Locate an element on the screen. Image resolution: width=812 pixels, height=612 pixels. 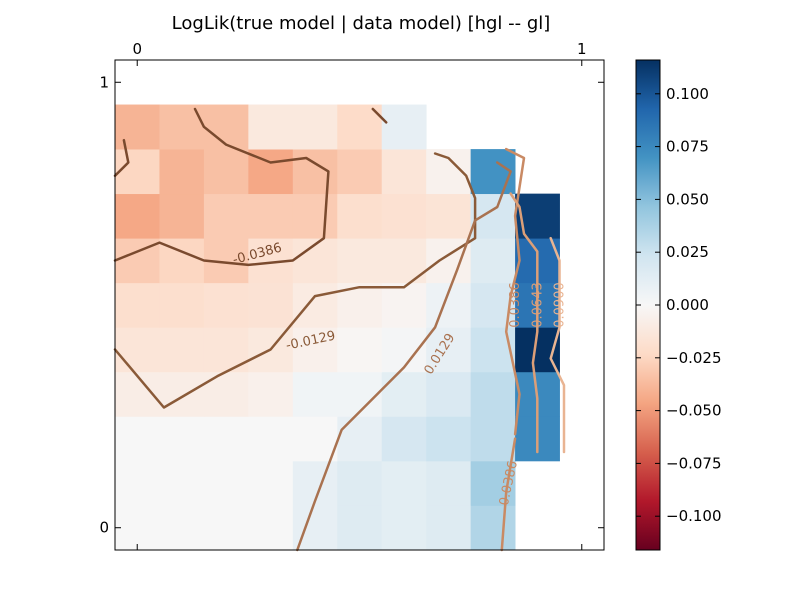
contour-label-text: 0.0386 is located at coordinates (515, 305).